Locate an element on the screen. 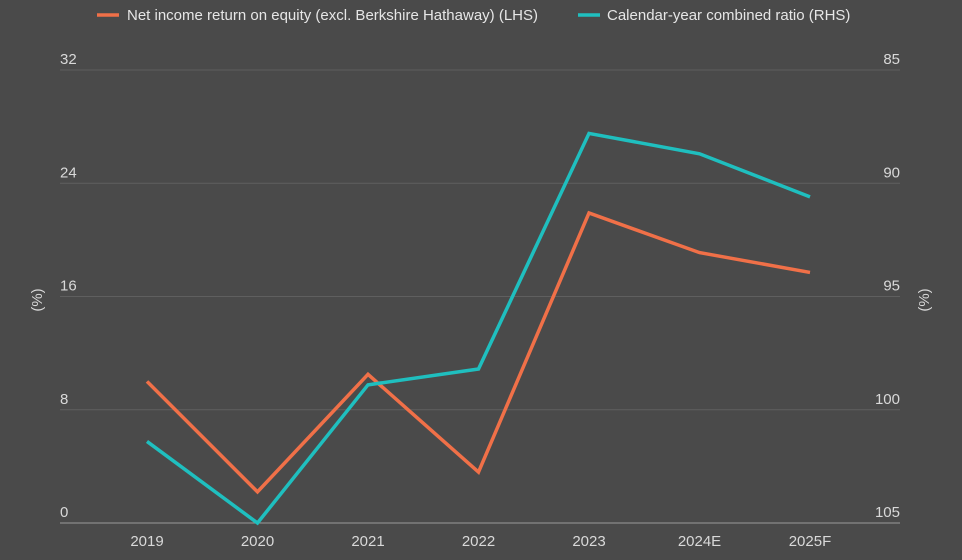  left-tick-label: 32 is located at coordinates (68, 59).